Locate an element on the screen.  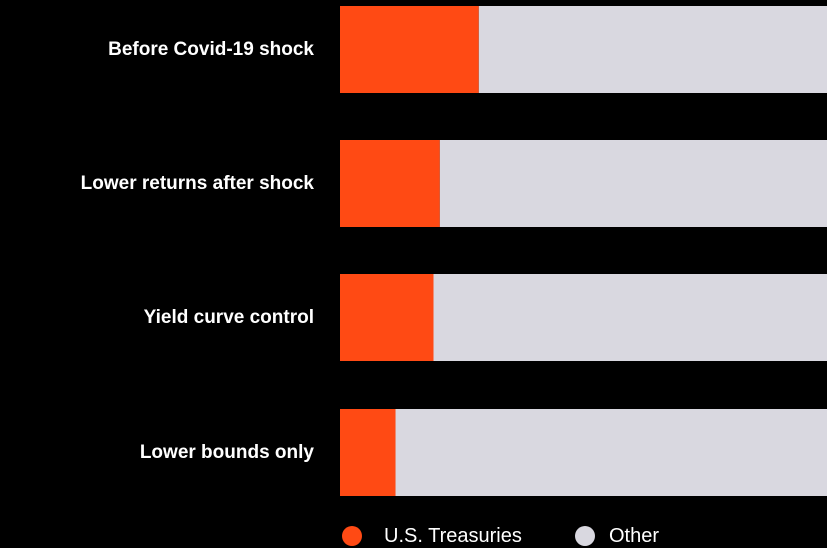
legend-label-other: Other is located at coordinates (634, 536).